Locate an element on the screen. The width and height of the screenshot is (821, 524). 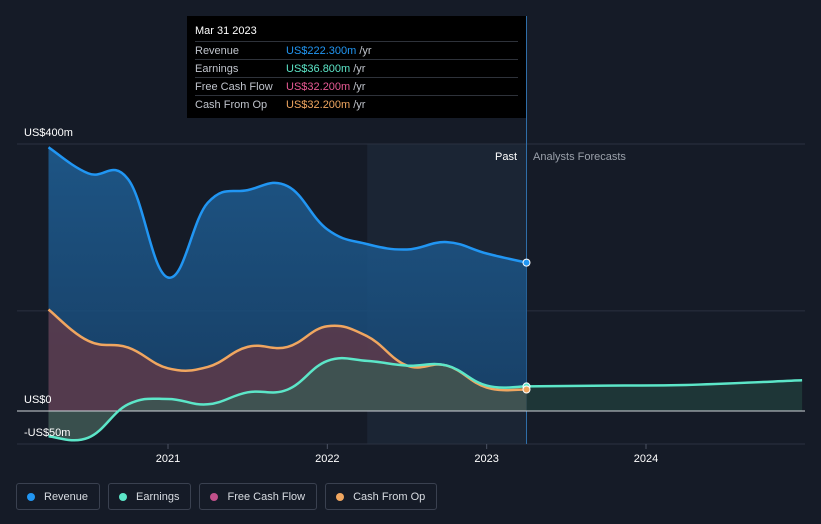
revenue-dot-icon is located at coordinates (31, 496).